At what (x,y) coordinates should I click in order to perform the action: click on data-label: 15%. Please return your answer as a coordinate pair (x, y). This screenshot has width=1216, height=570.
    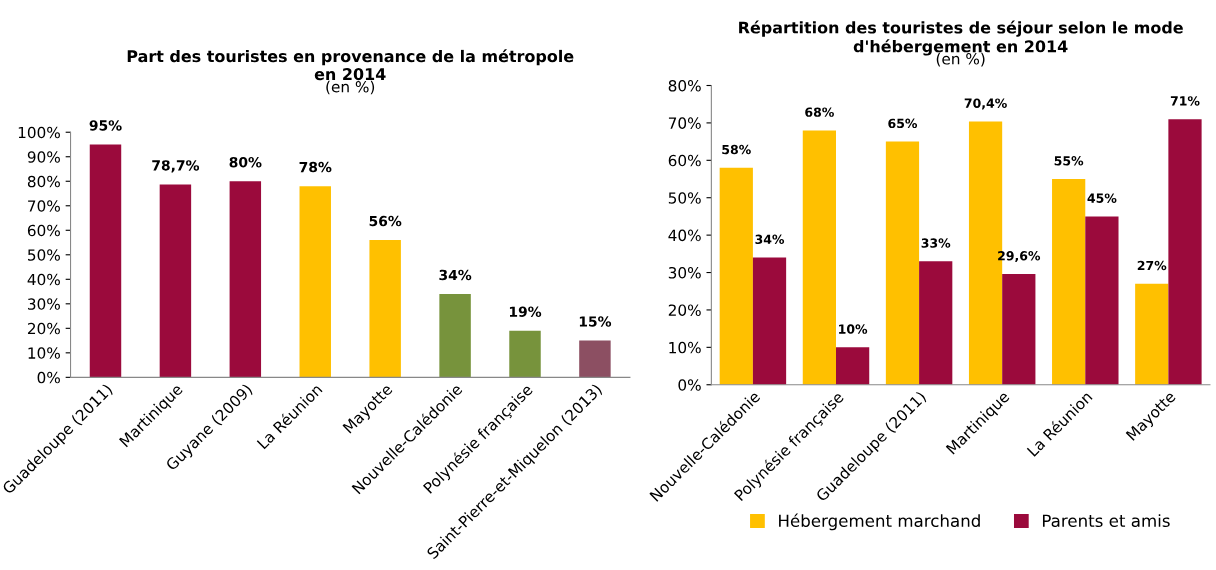
    Looking at the image, I should click on (595, 321).